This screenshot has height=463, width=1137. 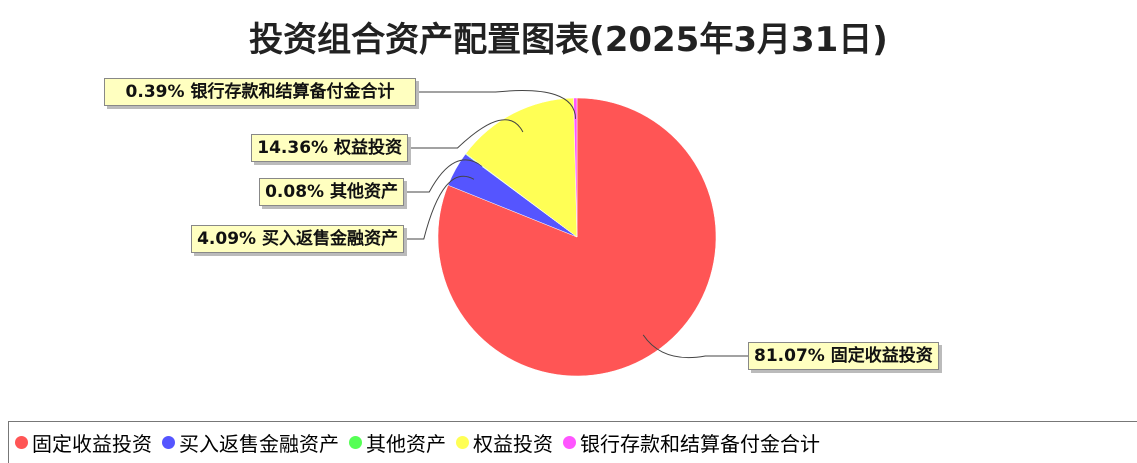 What do you see at coordinates (406, 444) in the screenshot?
I see `legend-label: 其他资产` at bounding box center [406, 444].